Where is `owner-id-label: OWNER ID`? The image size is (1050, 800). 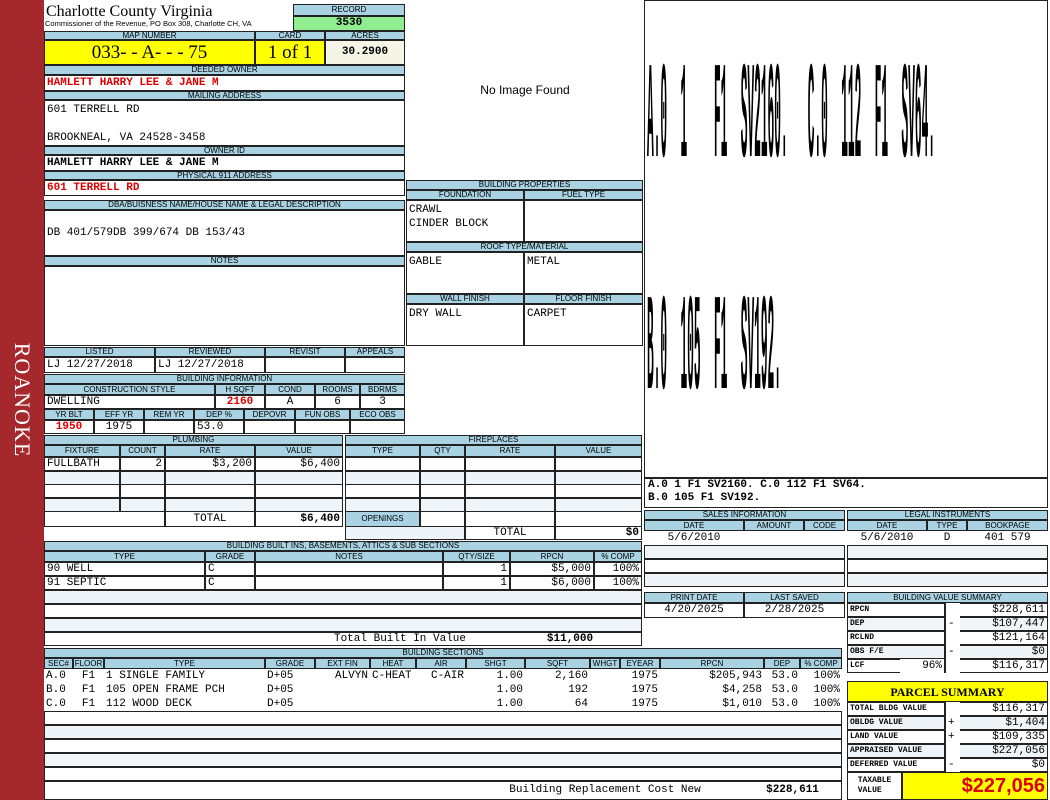 owner-id-label: OWNER ID is located at coordinates (224, 150).